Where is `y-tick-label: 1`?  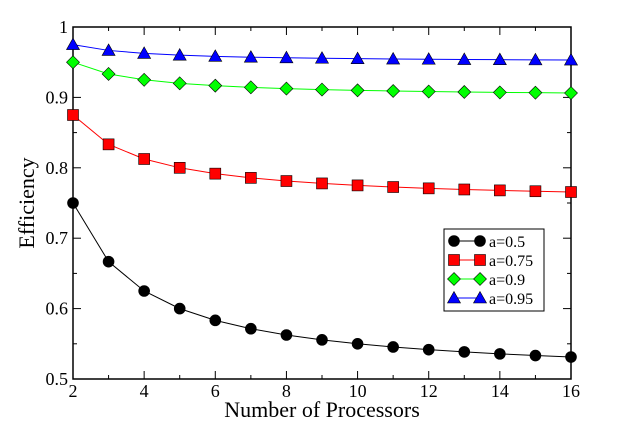 y-tick-label: 1 is located at coordinates (63, 27).